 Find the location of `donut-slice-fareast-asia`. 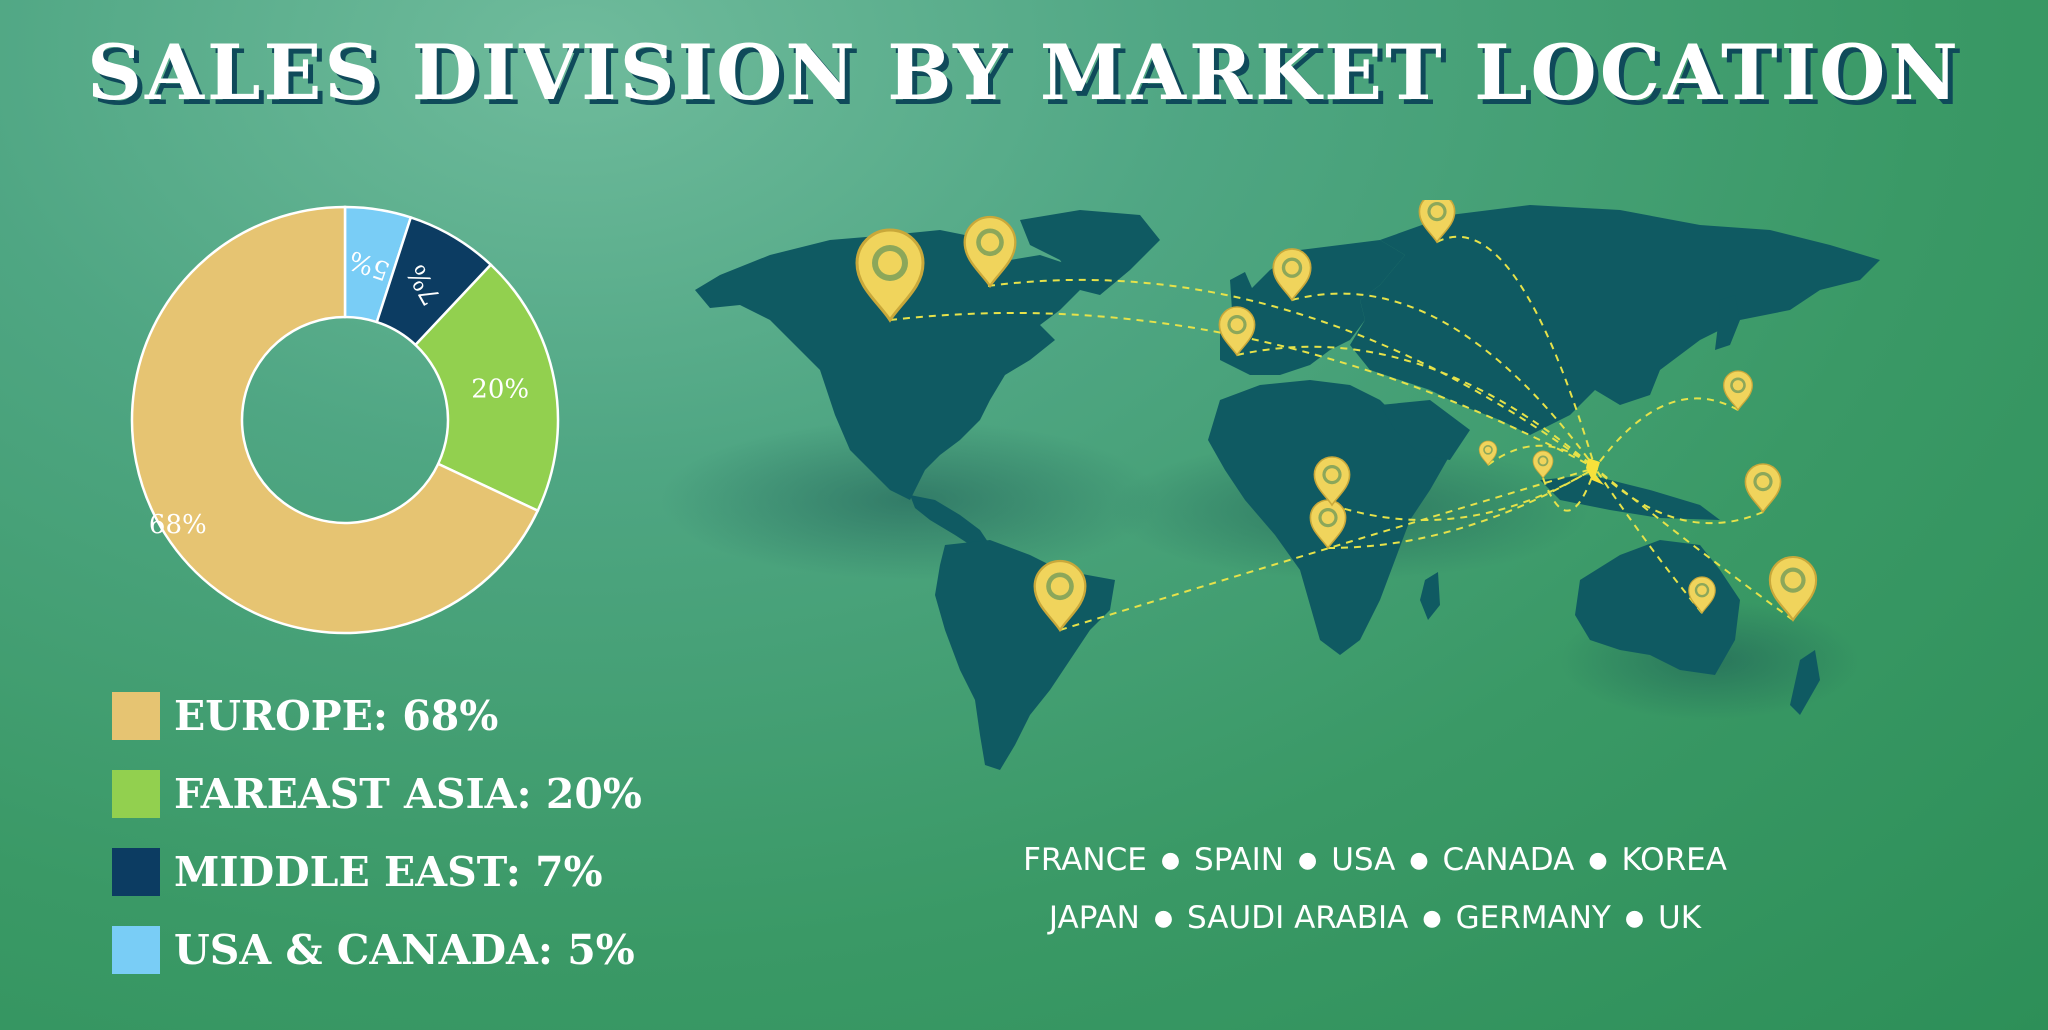

donut-slice-fareast-asia is located at coordinates (486, 387).